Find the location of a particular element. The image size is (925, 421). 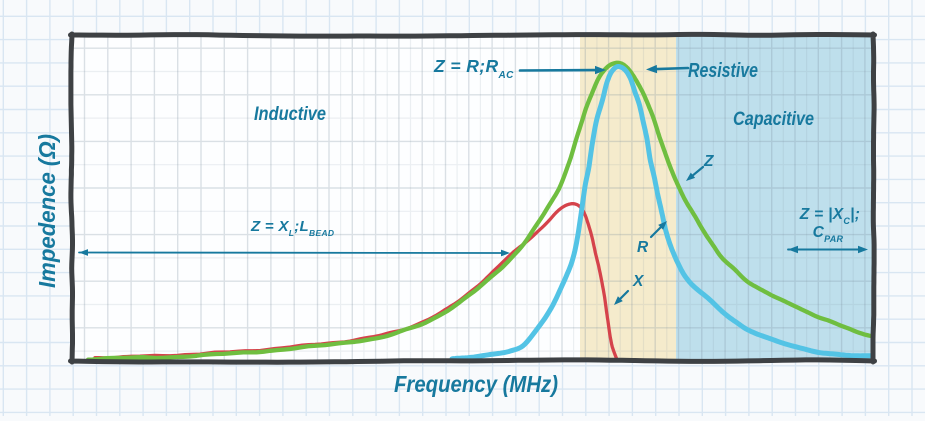

svg-text: Z is located at coordinates (708, 161).